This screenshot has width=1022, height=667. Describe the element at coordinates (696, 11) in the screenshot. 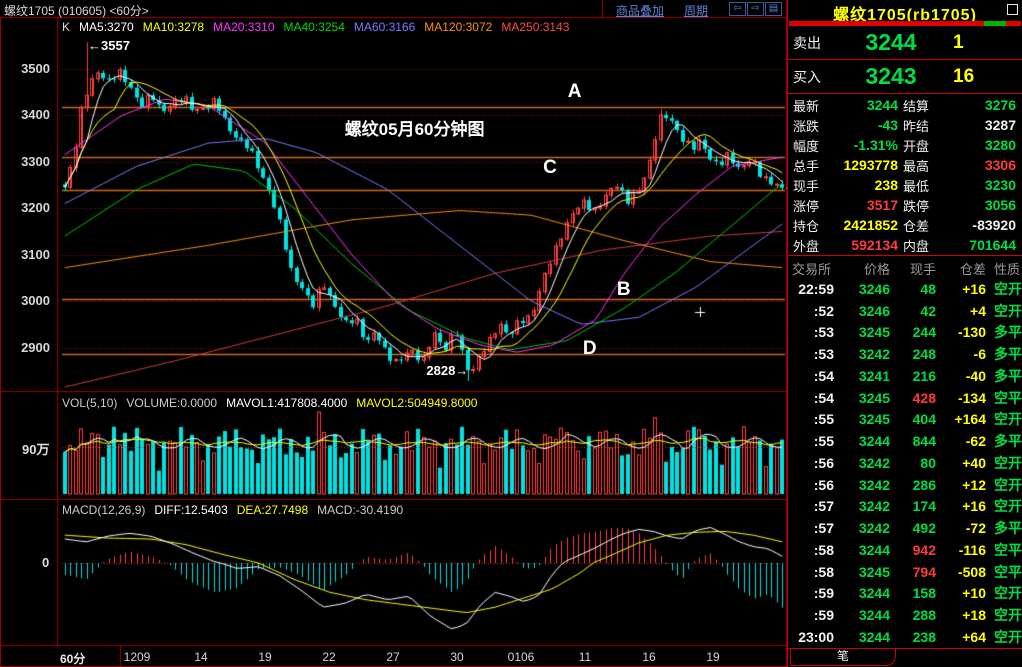

I see `period-link: 周期` at that location.